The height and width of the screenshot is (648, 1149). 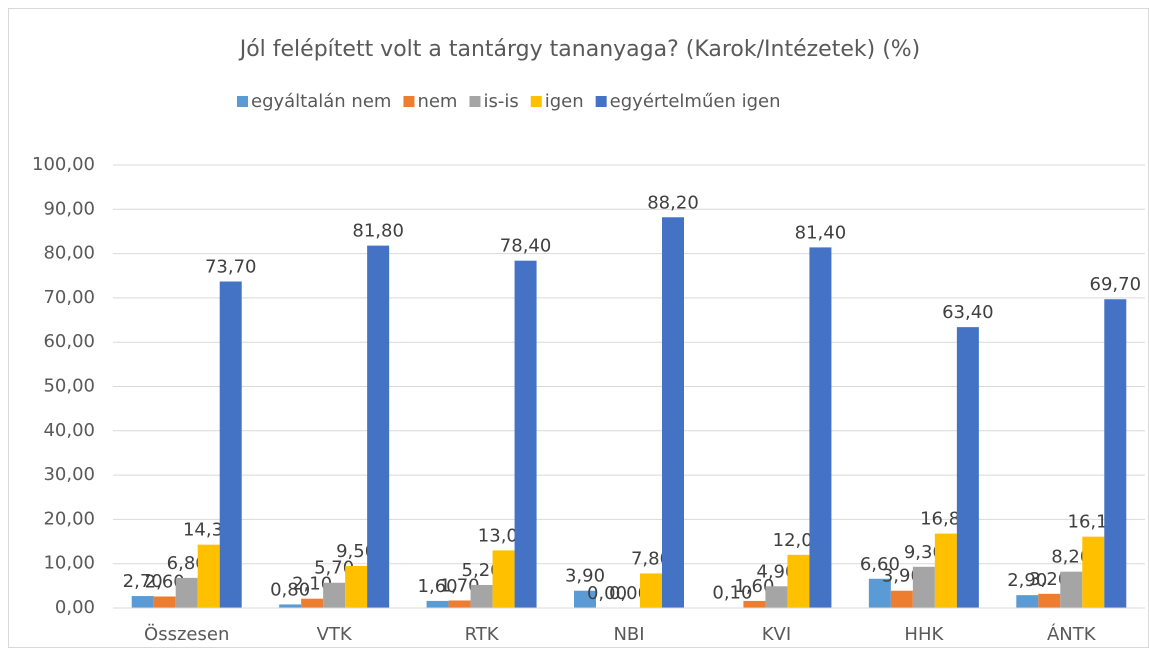 What do you see at coordinates (776, 634) in the screenshot?
I see `x-tick-label: KVI` at bounding box center [776, 634].